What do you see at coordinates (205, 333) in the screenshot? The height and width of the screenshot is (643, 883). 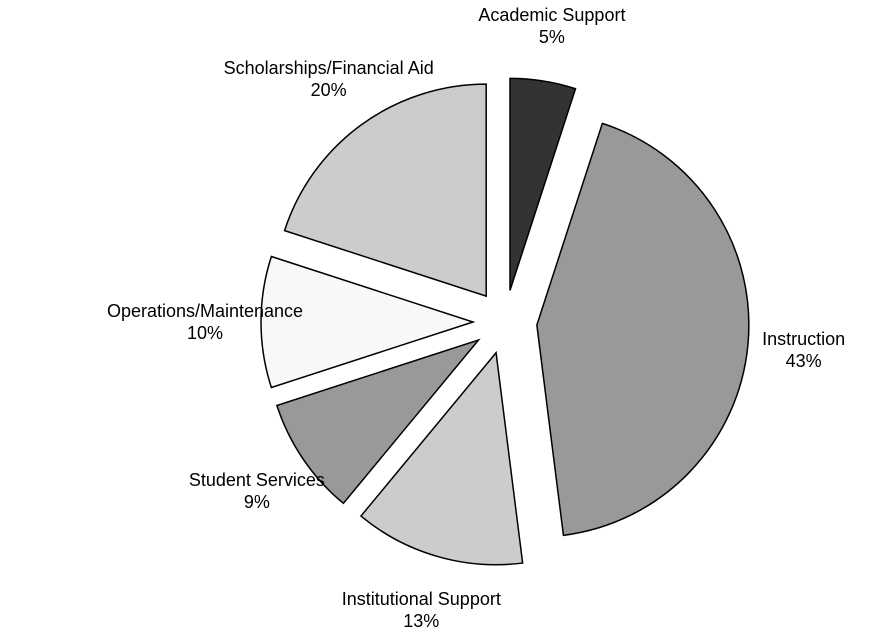 I see `value-label: 10%` at bounding box center [205, 333].